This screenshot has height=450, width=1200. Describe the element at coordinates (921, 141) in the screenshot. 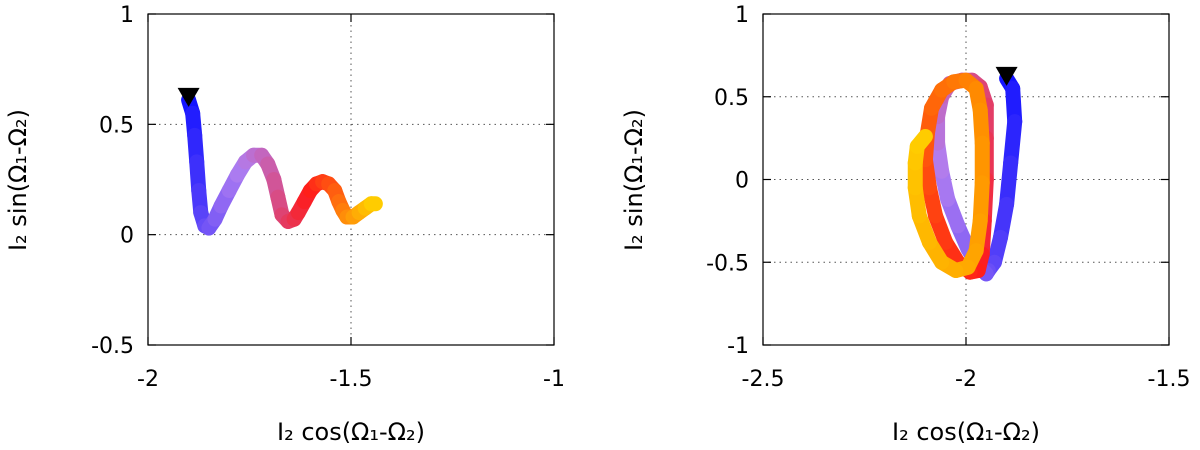

I see `trajectory-segment` at that location.